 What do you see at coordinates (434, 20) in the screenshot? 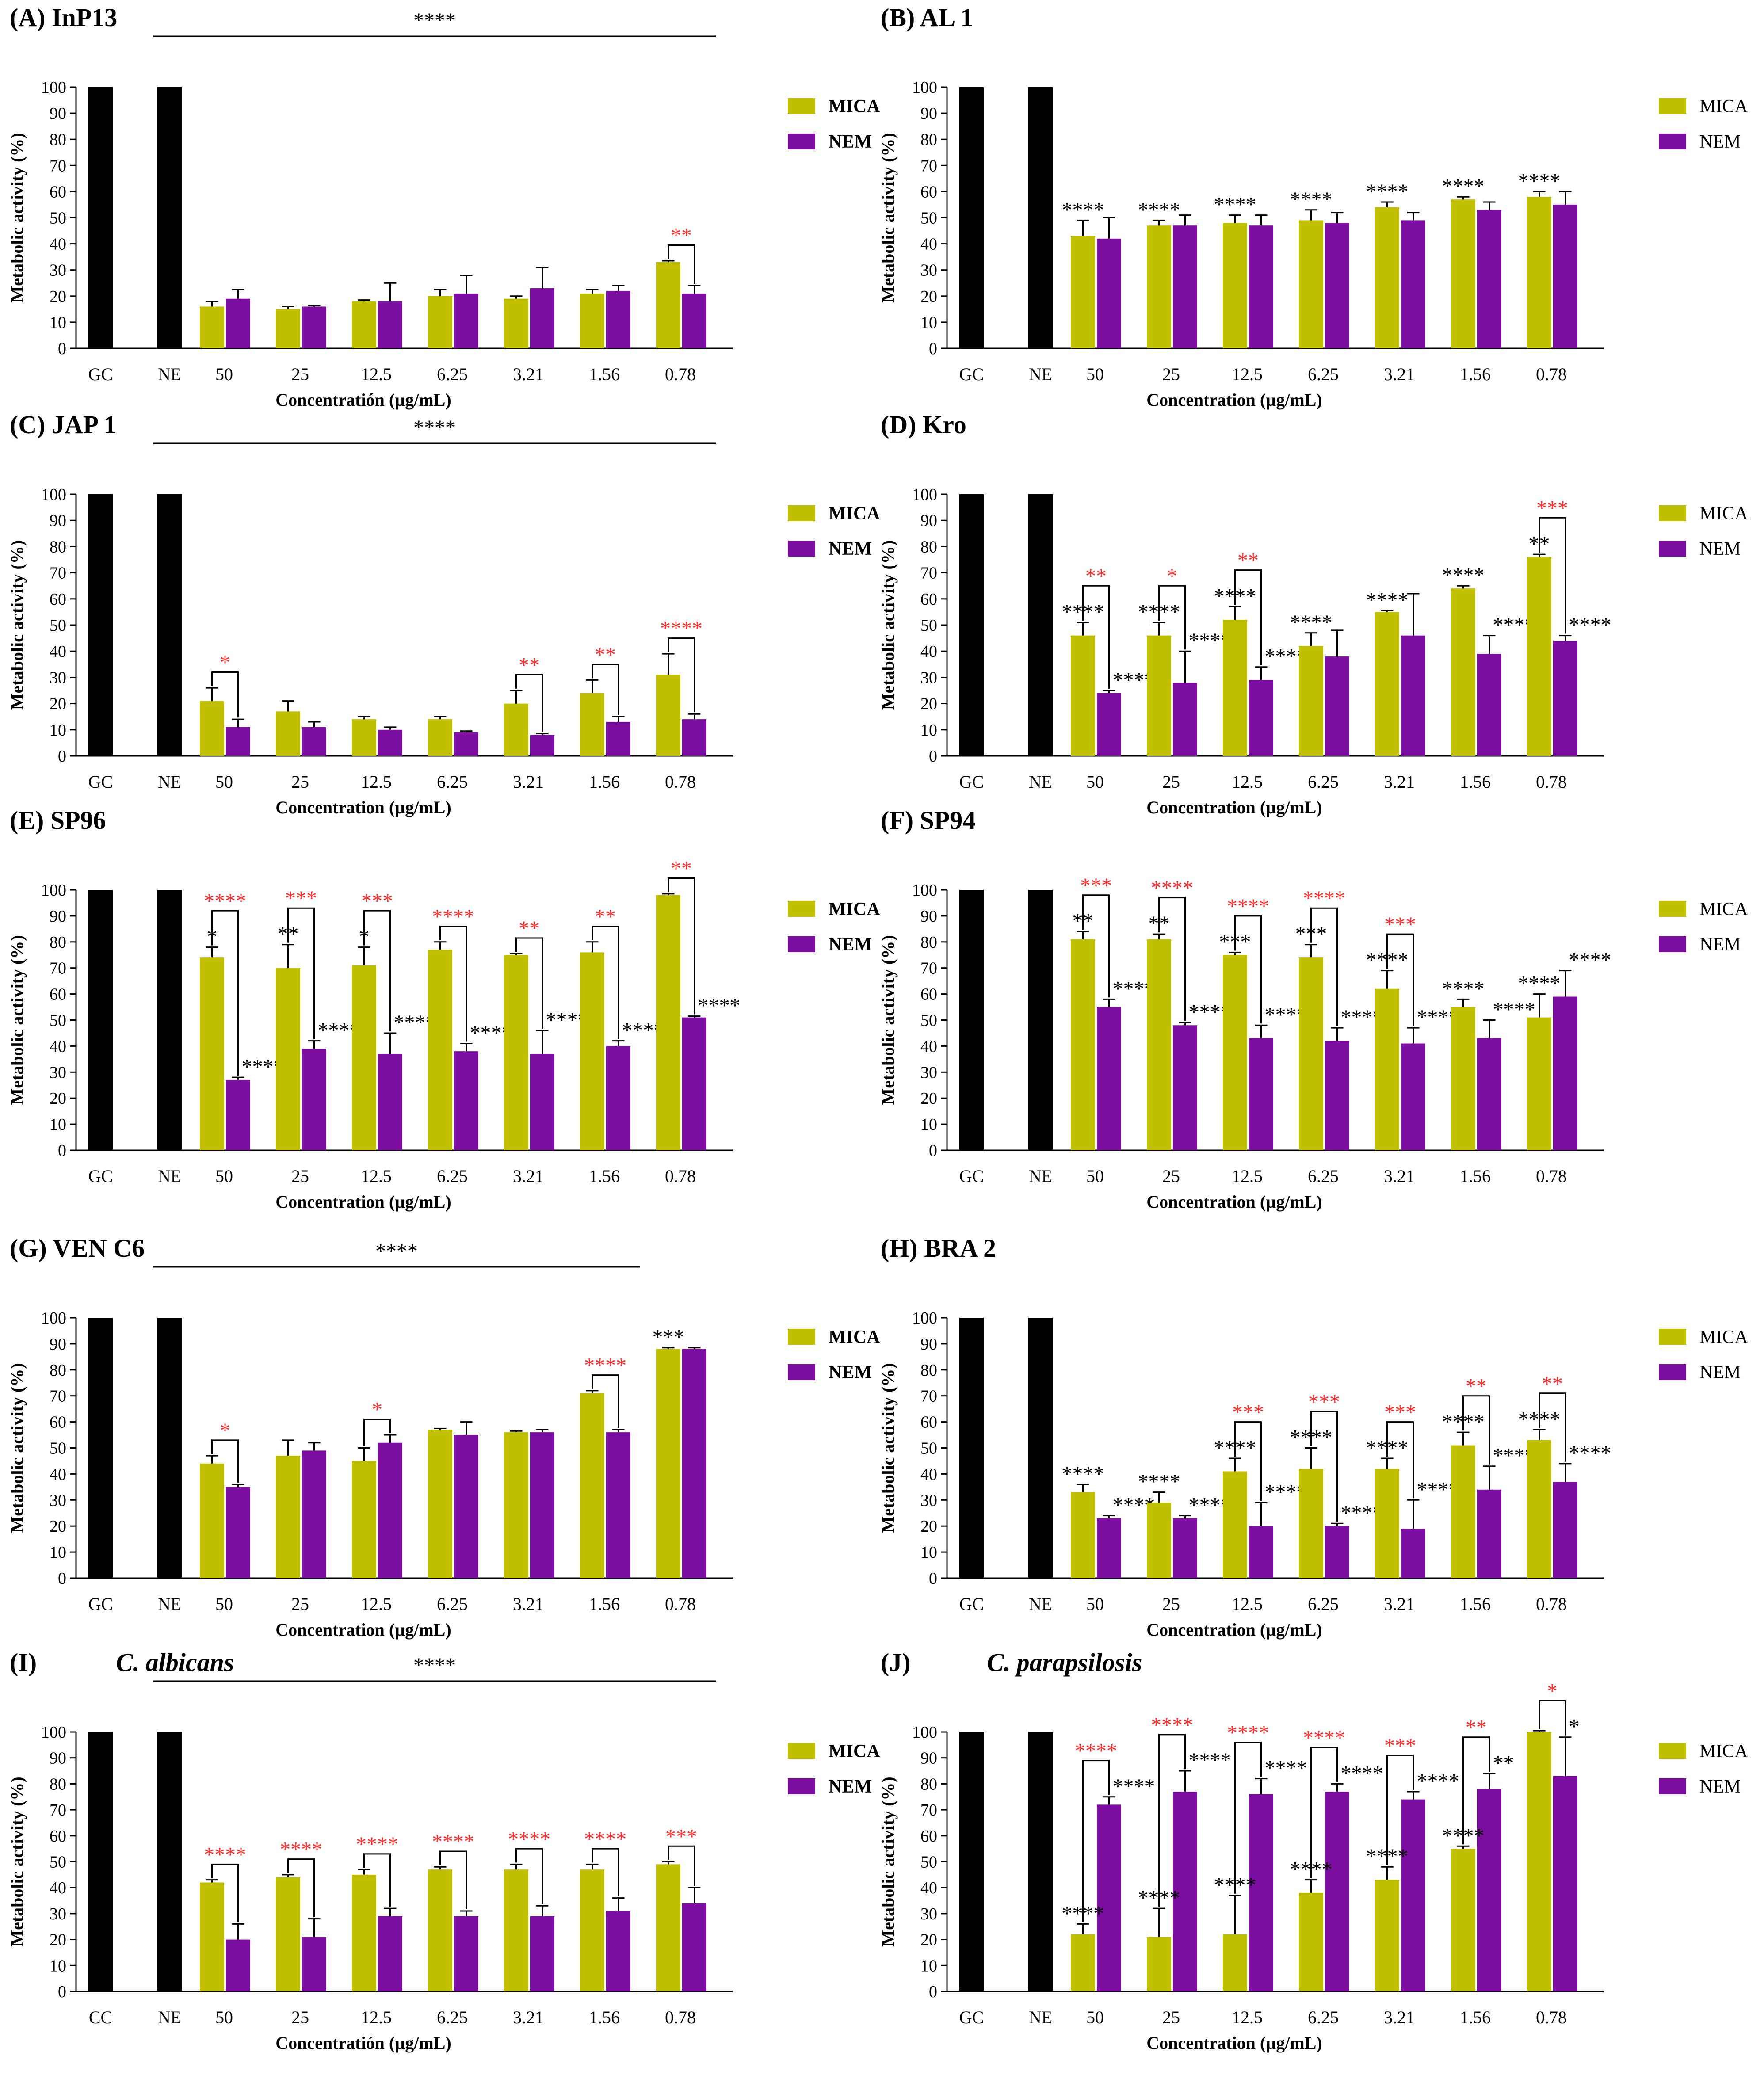
I see `overall-significance: ****` at bounding box center [434, 20].